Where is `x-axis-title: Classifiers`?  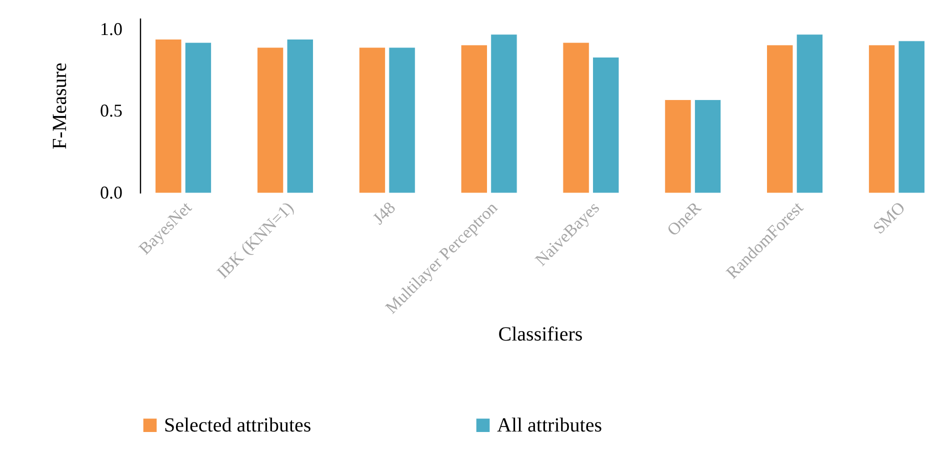 x-axis-title: Classifiers is located at coordinates (540, 335).